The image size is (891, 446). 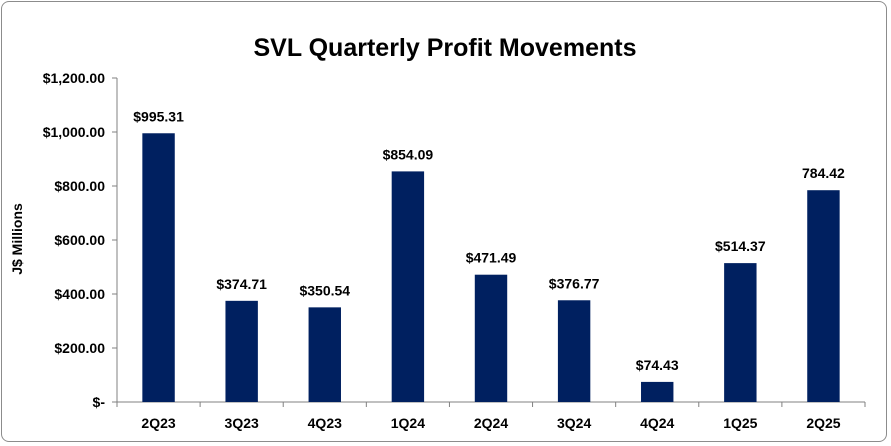 I want to click on x-axis: 2Q23 3Q23 4Q23 1Q24 2Q24 3Q24 4Q24 1Q25 2Q25, so click(x=491, y=416).